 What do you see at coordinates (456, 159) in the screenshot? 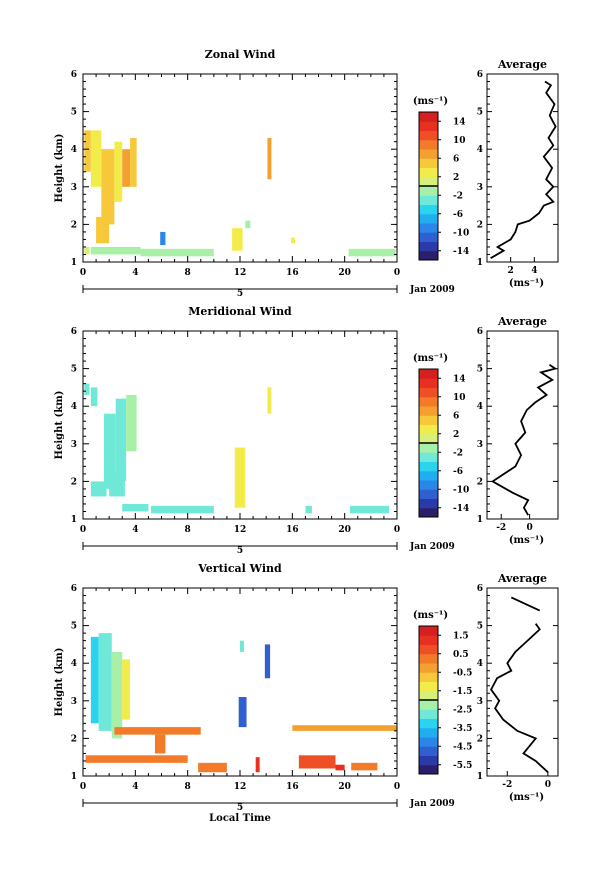
I see `colorbar-tick-label: 6` at bounding box center [456, 159].